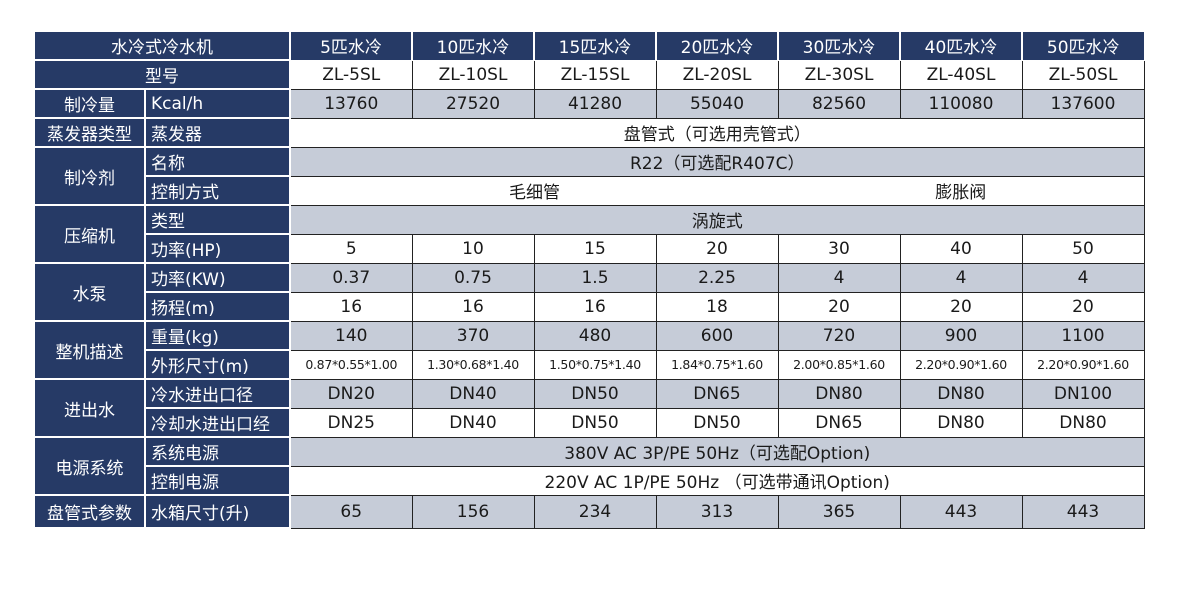  What do you see at coordinates (217, 219) in the screenshot?
I see `row-label: 类型` at bounding box center [217, 219].